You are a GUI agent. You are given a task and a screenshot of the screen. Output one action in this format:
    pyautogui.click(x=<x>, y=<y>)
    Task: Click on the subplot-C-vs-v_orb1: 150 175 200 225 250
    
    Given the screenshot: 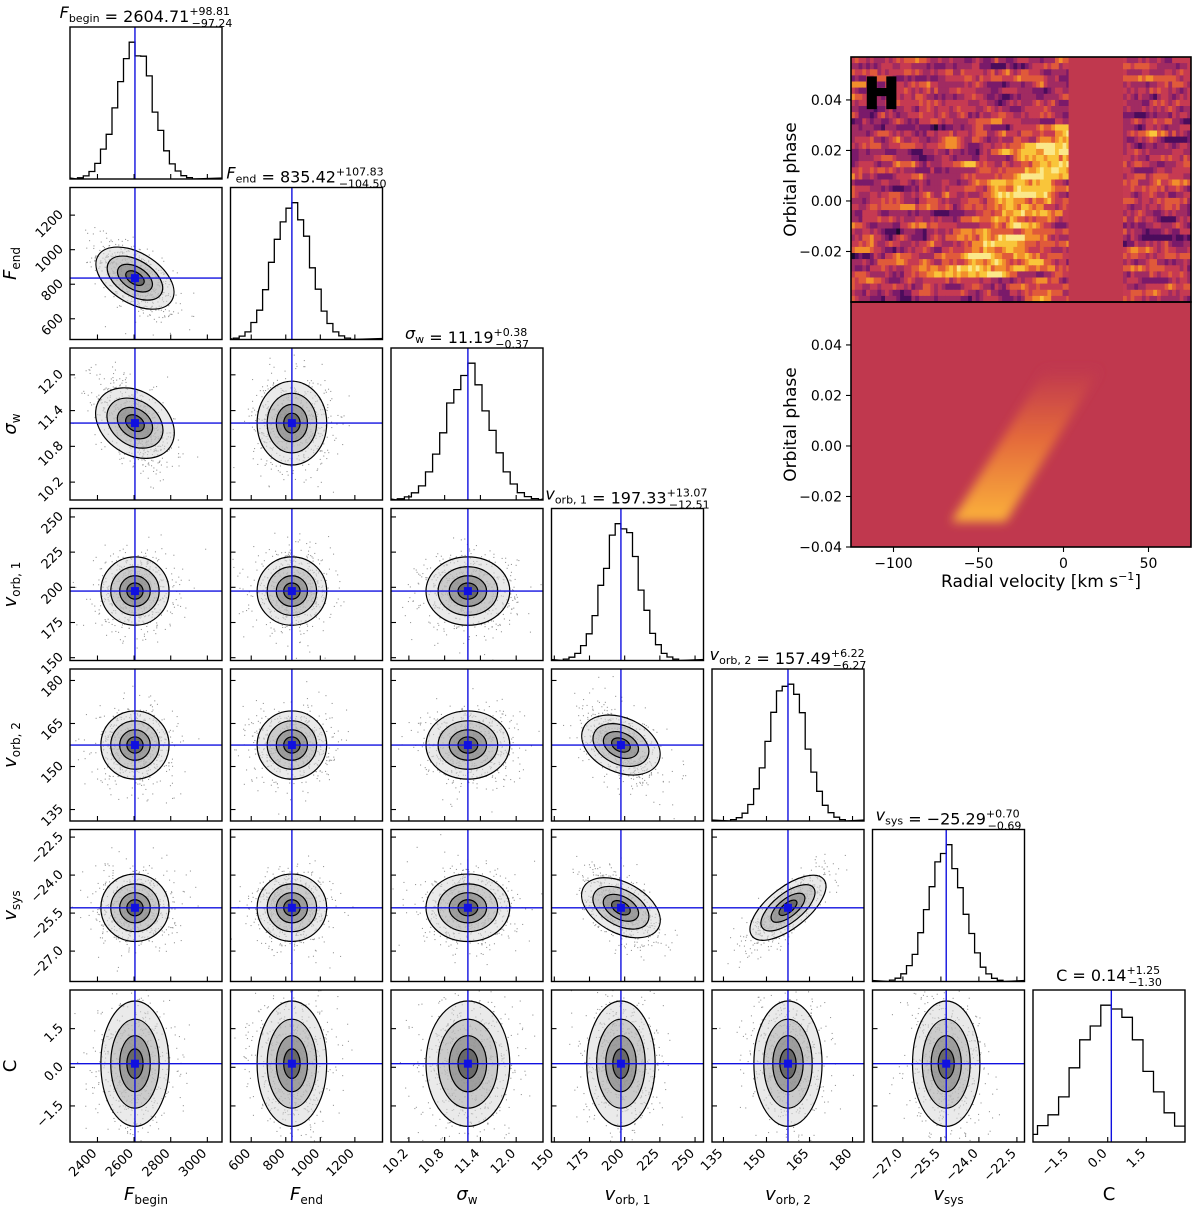 What is the action you would take?
    pyautogui.click(x=617, y=1081)
    